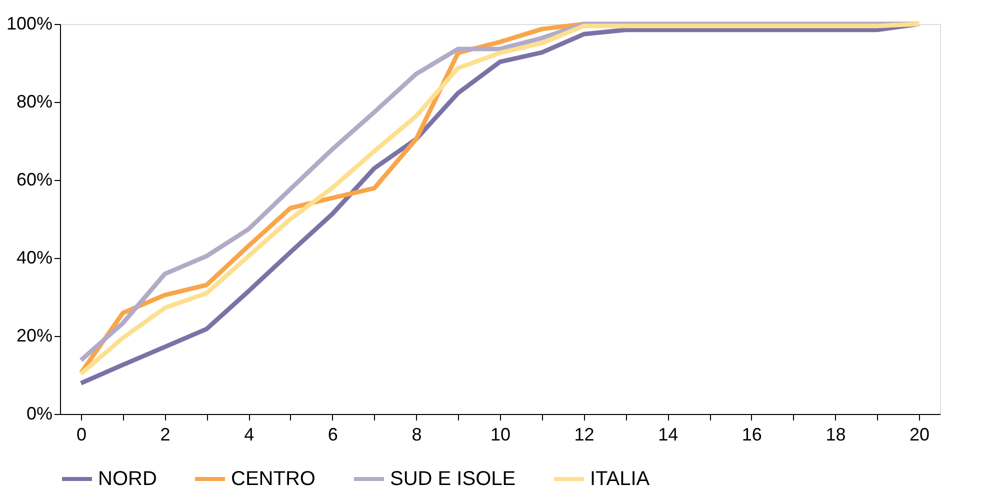  I want to click on x-tick-label: 20, so click(920, 434).